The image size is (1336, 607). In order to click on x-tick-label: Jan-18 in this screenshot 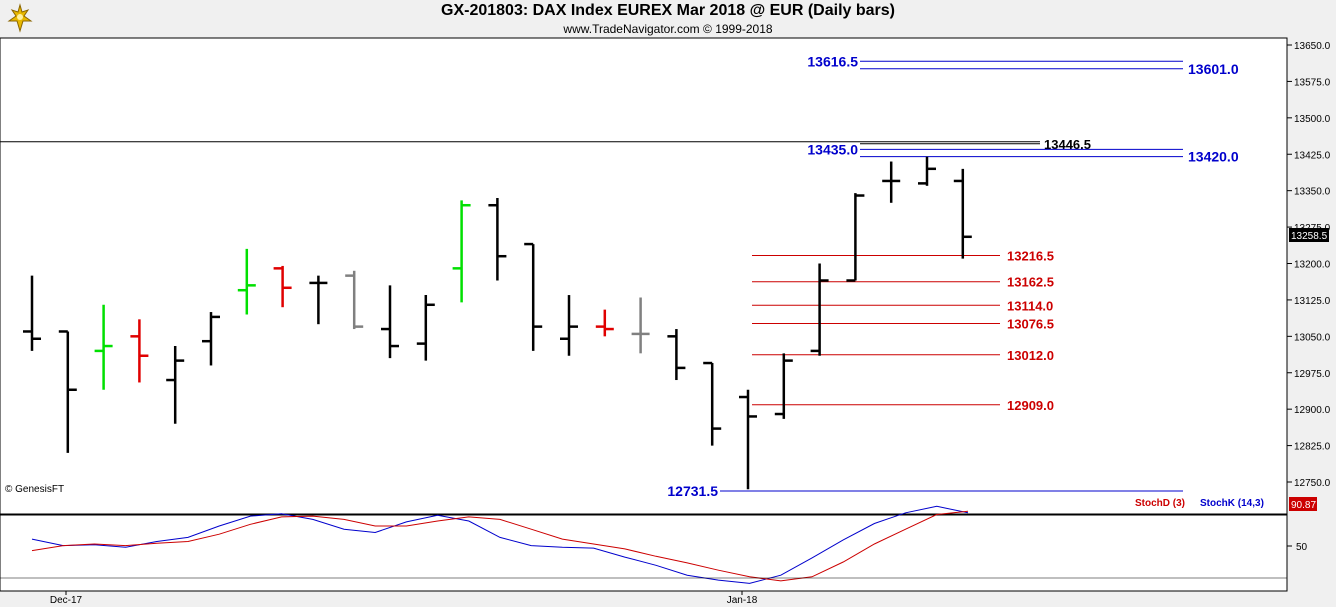, I will do `click(742, 600)`.